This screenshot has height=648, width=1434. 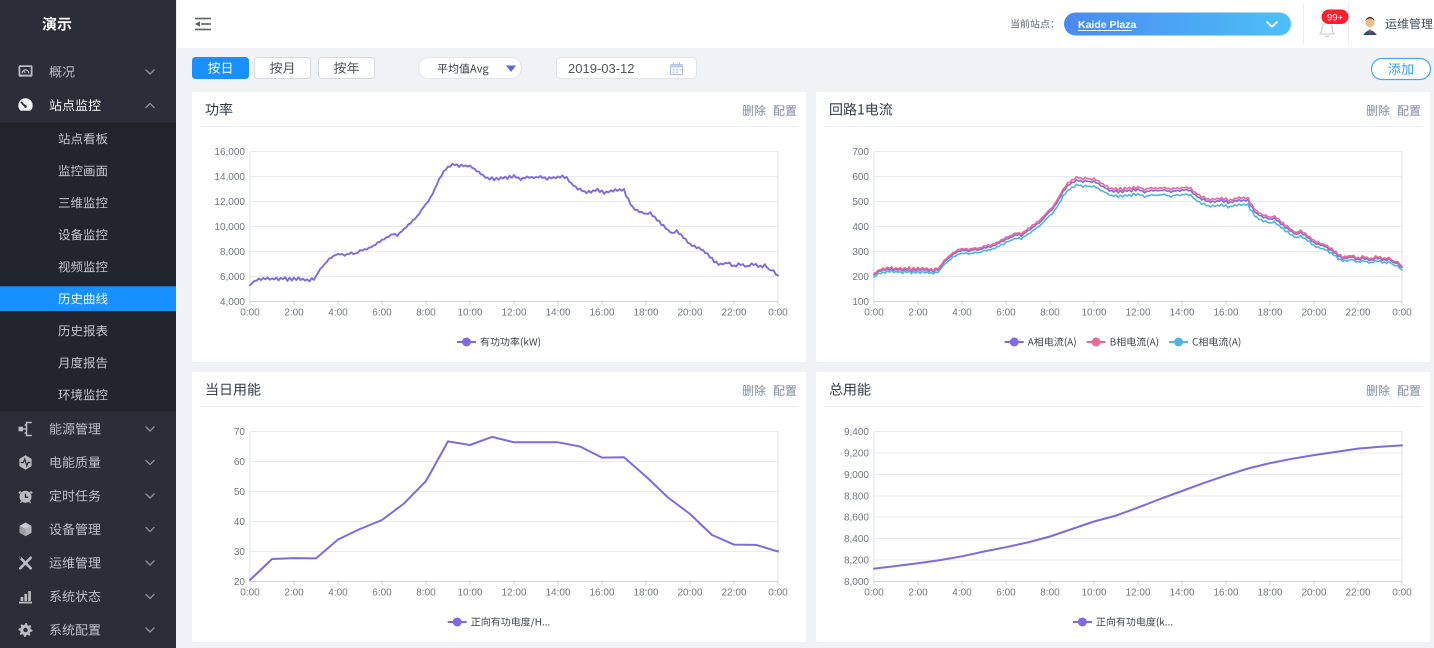 What do you see at coordinates (1107, 25) in the screenshot?
I see `svg-text: Kaide Plaza` at bounding box center [1107, 25].